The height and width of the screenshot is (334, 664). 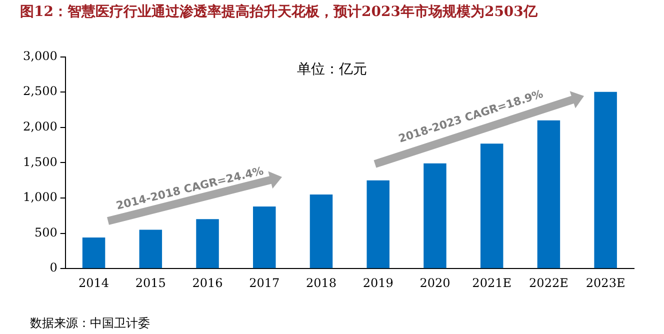 I want to click on x-tick-label: 2023E, so click(x=606, y=283).